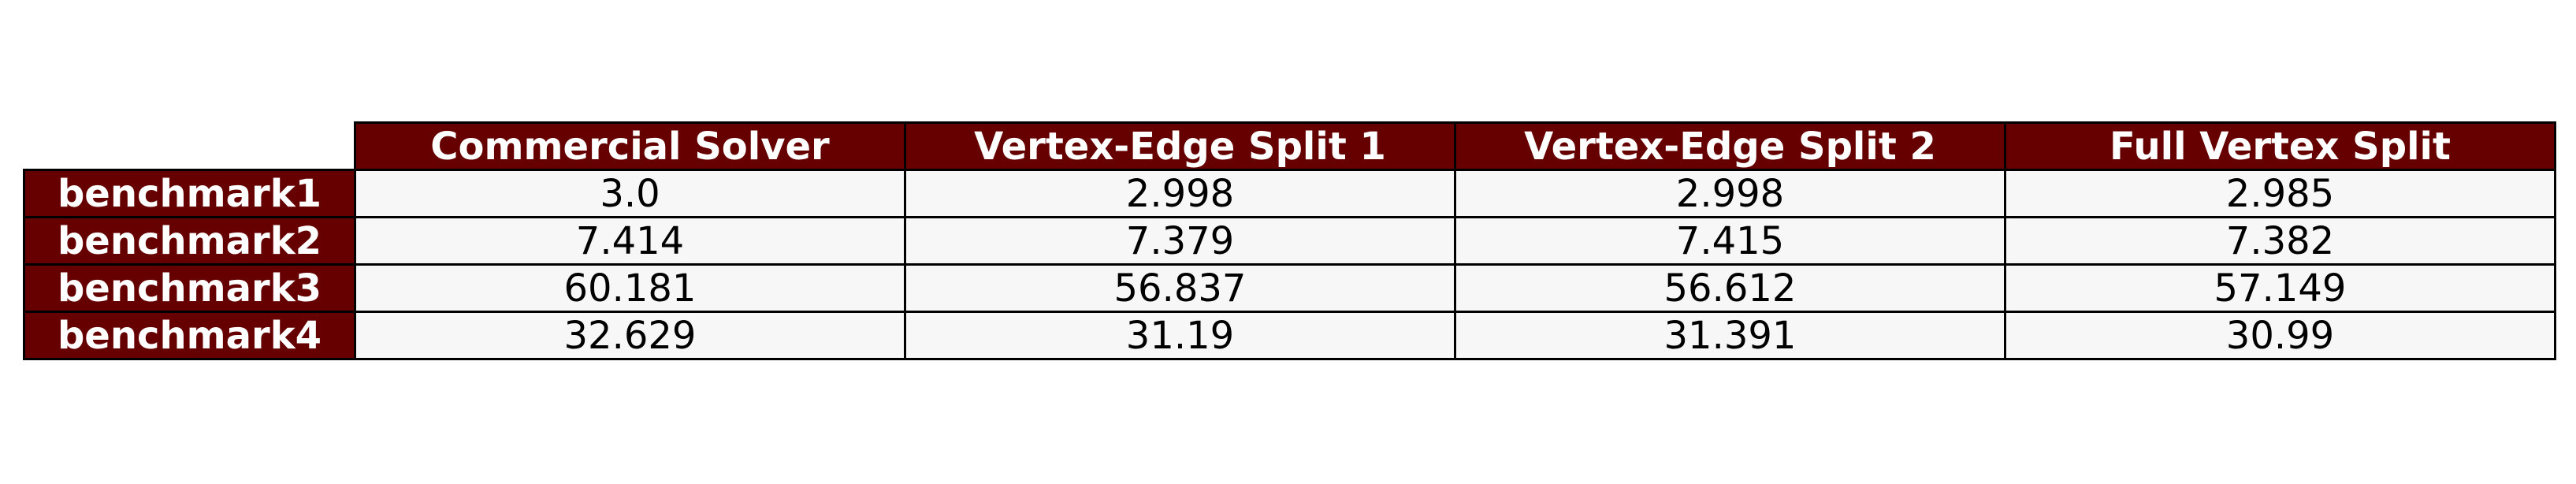 The image size is (2576, 484). I want to click on table-cell: 3.0, so click(630, 194).